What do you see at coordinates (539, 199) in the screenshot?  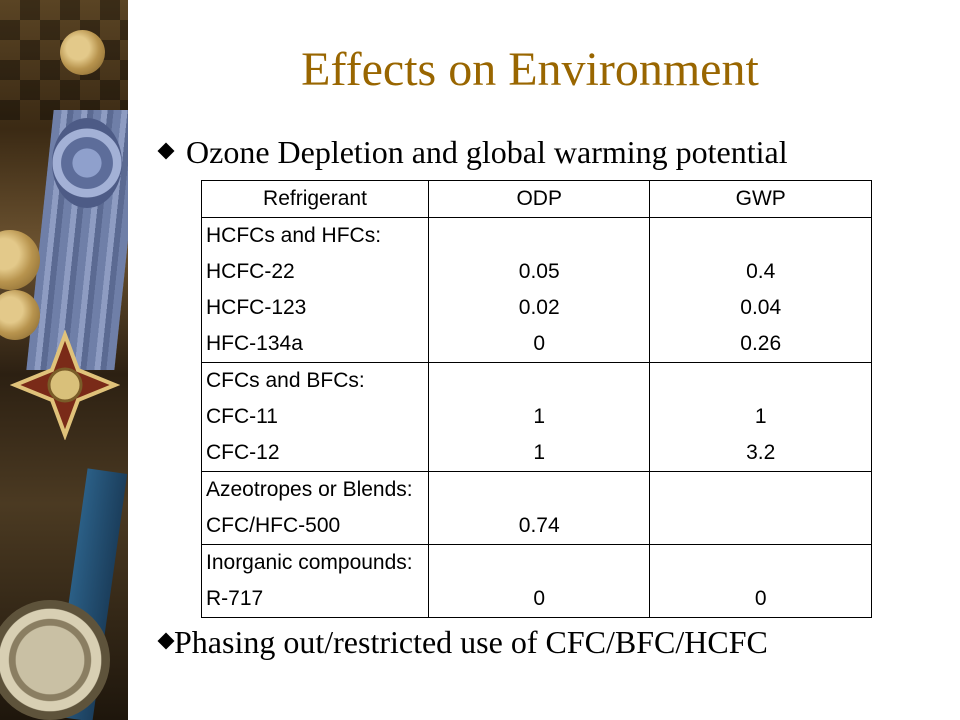 I see `header-odp: ODP` at bounding box center [539, 199].